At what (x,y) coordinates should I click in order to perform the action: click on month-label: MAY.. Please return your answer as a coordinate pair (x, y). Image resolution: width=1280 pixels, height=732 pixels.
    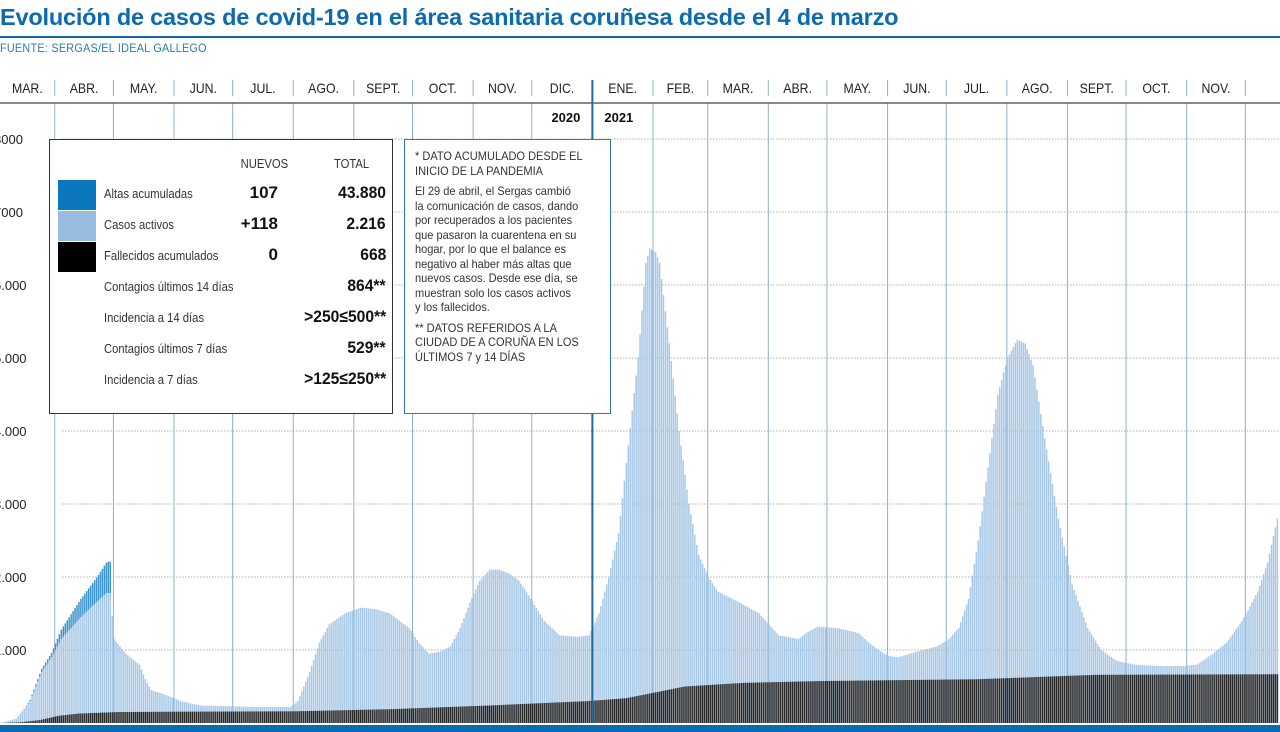
    Looking at the image, I should click on (857, 88).